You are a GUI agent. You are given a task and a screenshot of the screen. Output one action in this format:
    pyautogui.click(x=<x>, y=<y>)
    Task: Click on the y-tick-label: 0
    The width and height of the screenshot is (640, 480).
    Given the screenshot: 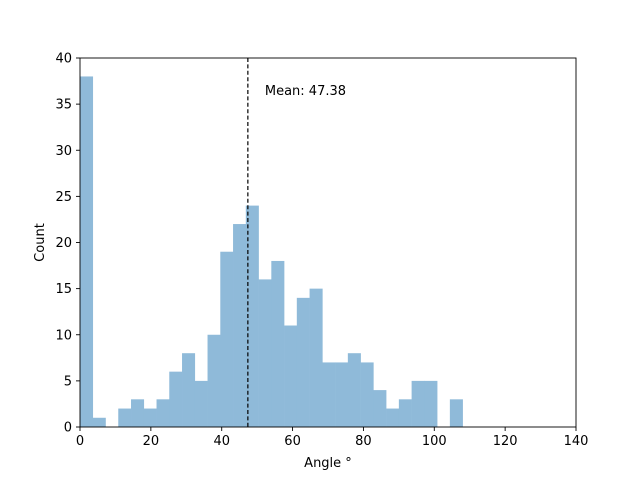 What is the action you would take?
    pyautogui.click(x=68, y=428)
    